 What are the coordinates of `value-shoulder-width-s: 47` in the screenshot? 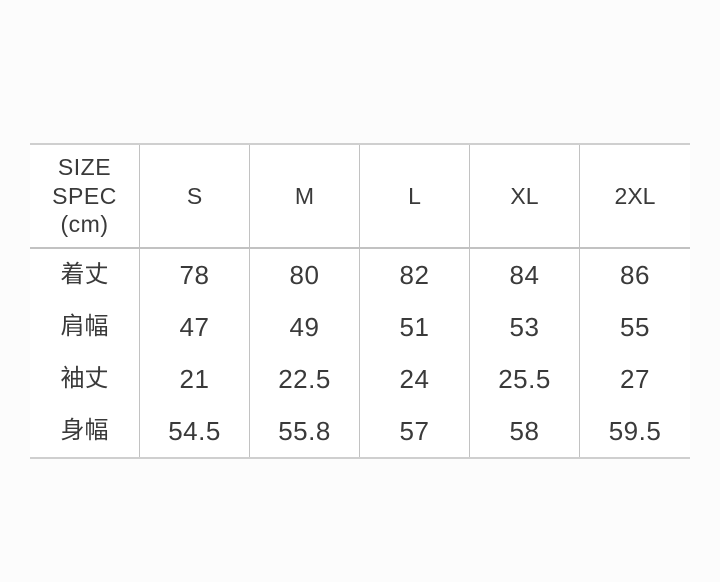 It's located at (195, 327).